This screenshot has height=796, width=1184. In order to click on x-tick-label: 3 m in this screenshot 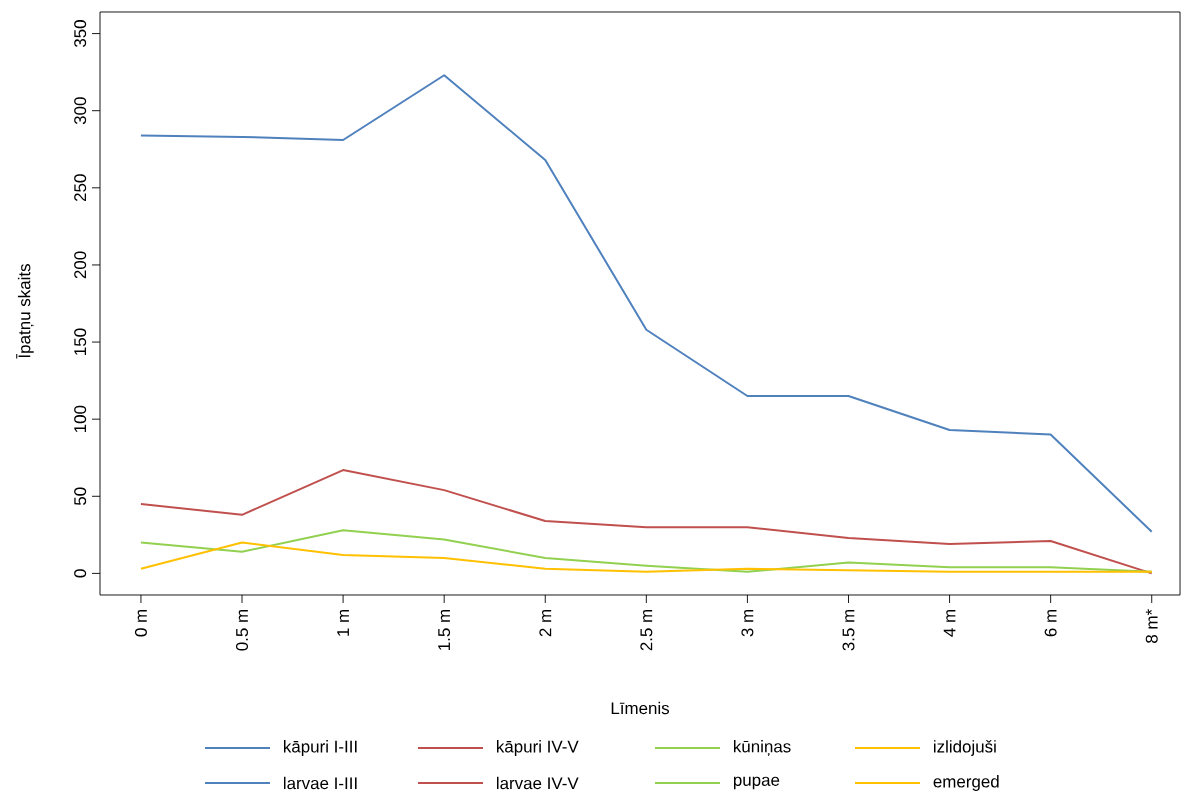, I will do `click(747, 623)`.